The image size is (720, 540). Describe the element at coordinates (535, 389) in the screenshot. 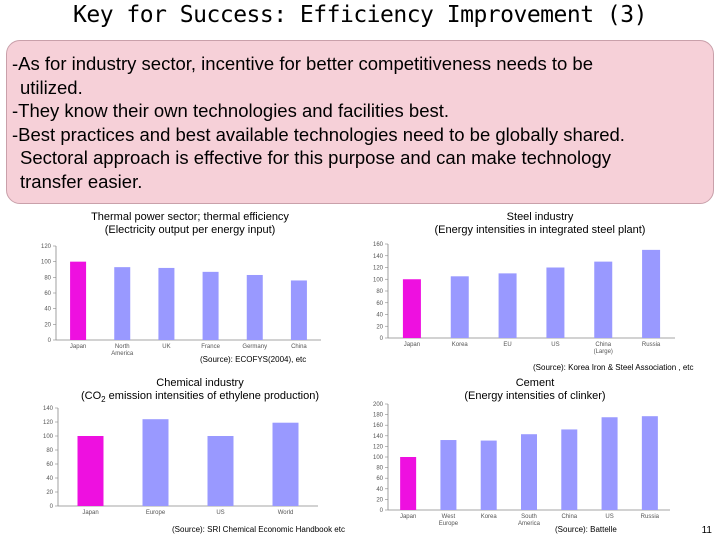

I see `cement-chart-title: Cement (Energy intensities of clinker)` at that location.